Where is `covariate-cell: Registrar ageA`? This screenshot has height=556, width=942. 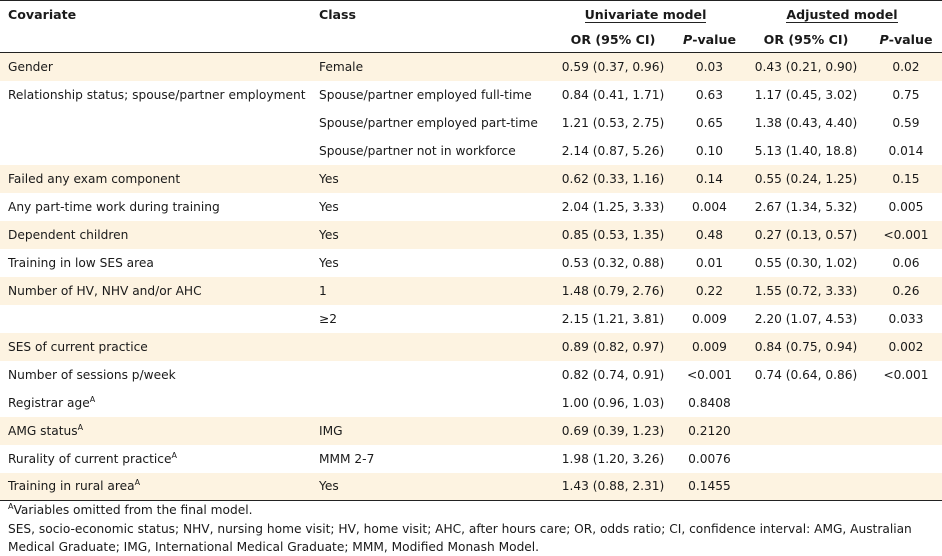
covariate-cell: Registrar ageA is located at coordinates (52, 402).